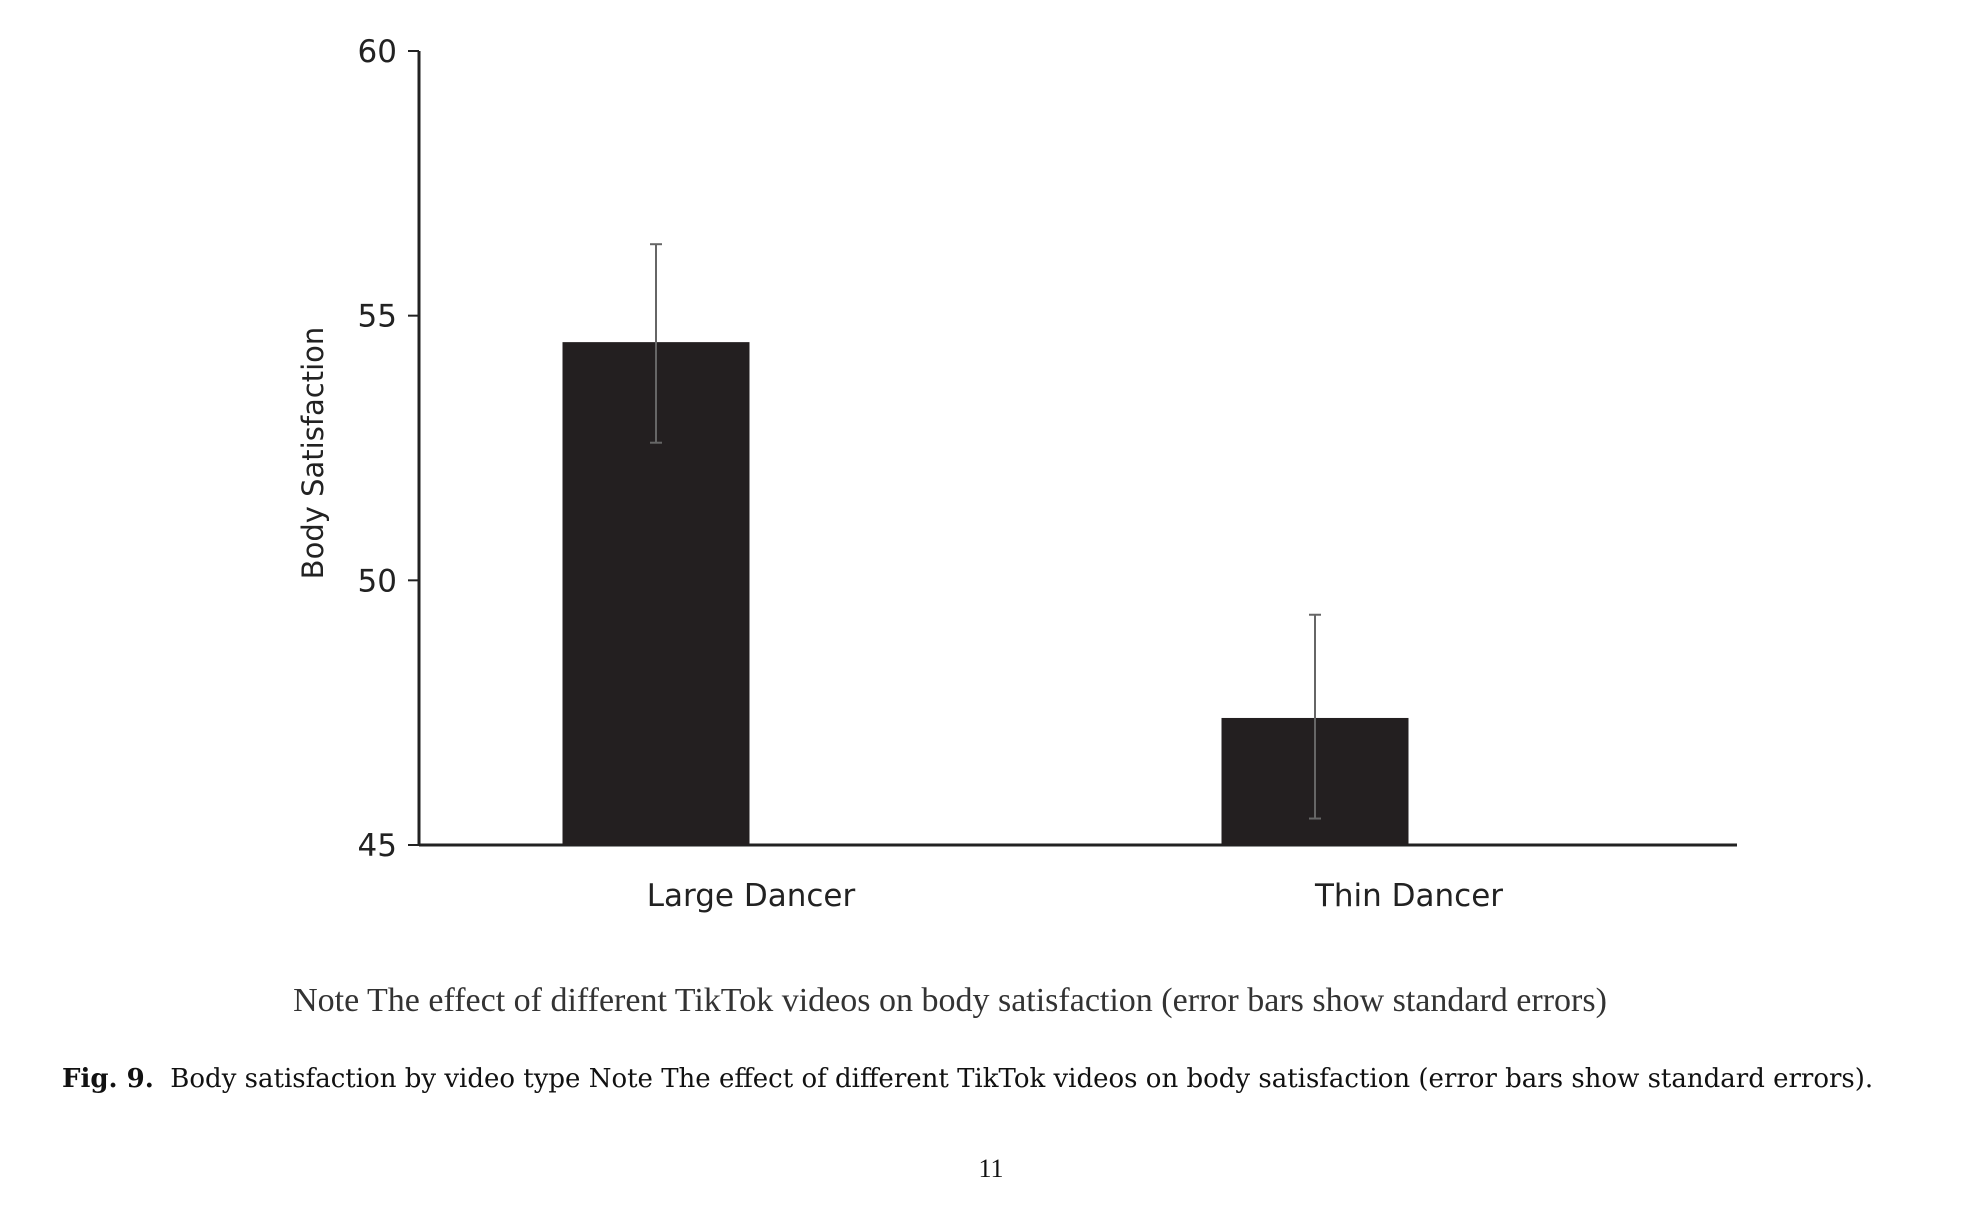 The height and width of the screenshot is (1214, 1982). I want to click on page-number: 11, so click(991, 1168).